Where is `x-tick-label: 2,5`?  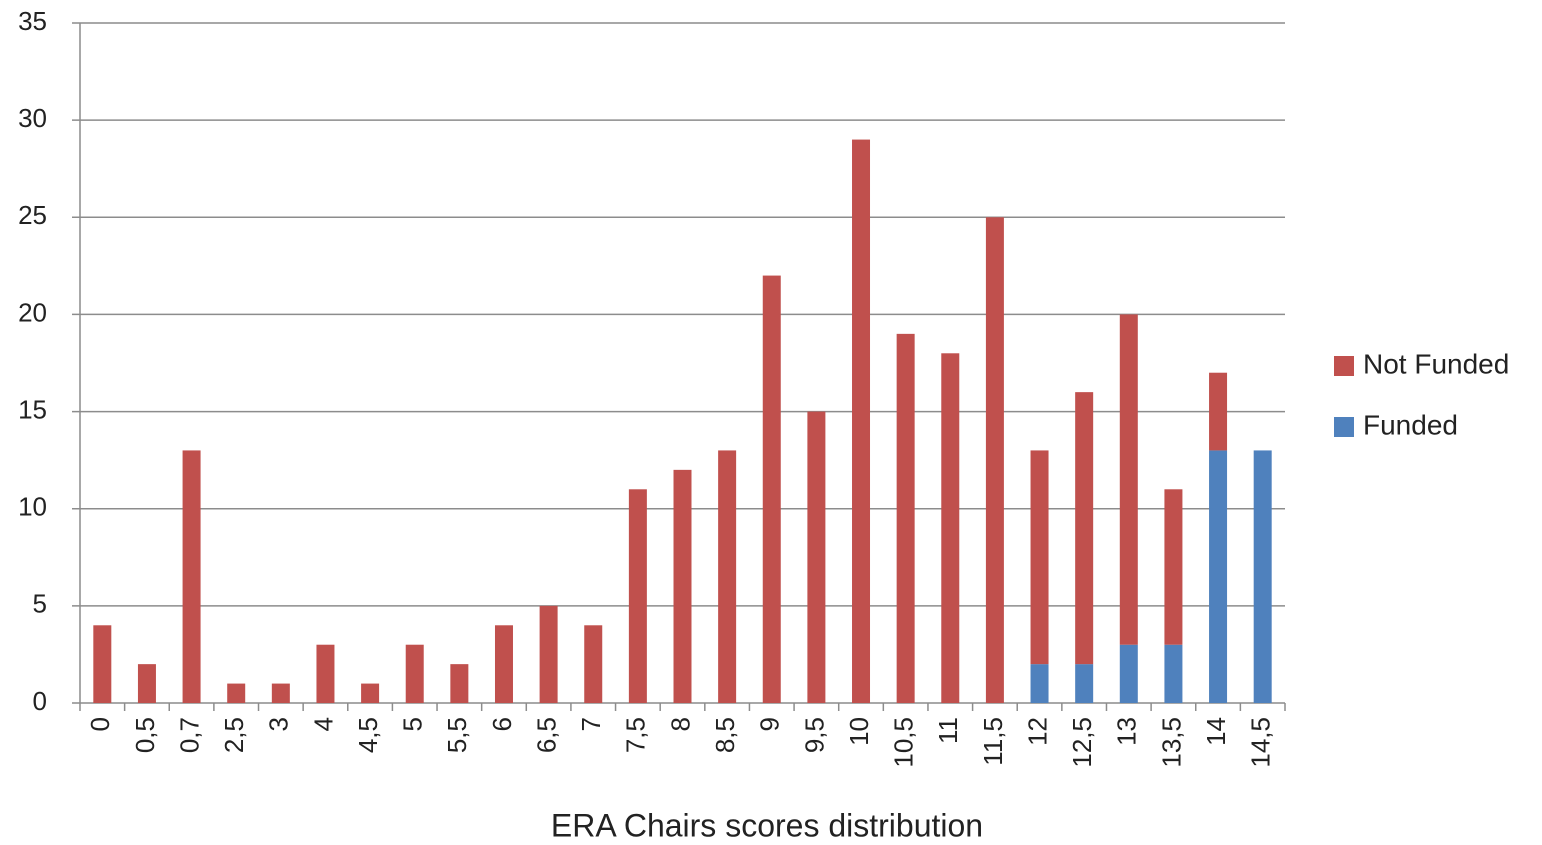
x-tick-label: 2,5 is located at coordinates (234, 735).